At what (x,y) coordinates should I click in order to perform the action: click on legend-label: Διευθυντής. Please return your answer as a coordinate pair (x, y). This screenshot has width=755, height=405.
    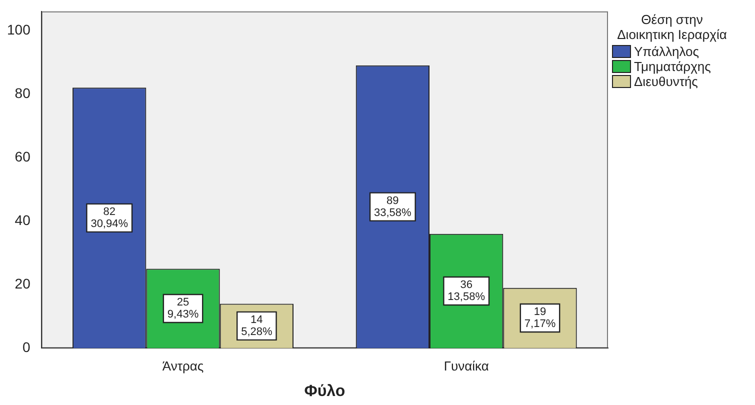
    Looking at the image, I should click on (666, 81).